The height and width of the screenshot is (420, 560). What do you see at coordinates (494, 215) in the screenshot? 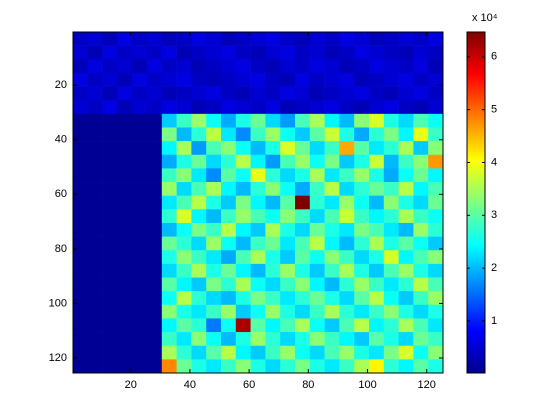
I see `colorbar-tick-label: 3` at bounding box center [494, 215].